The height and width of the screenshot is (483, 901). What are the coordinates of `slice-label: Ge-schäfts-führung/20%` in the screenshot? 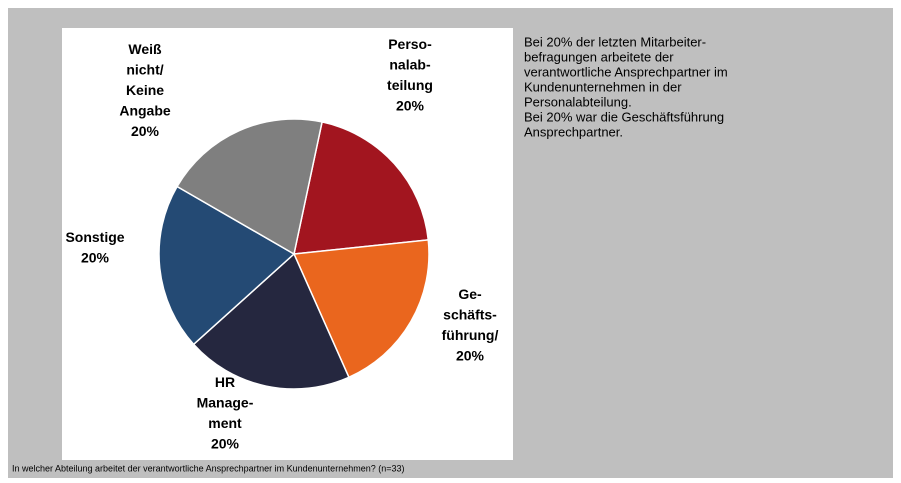 It's located at (470, 325).